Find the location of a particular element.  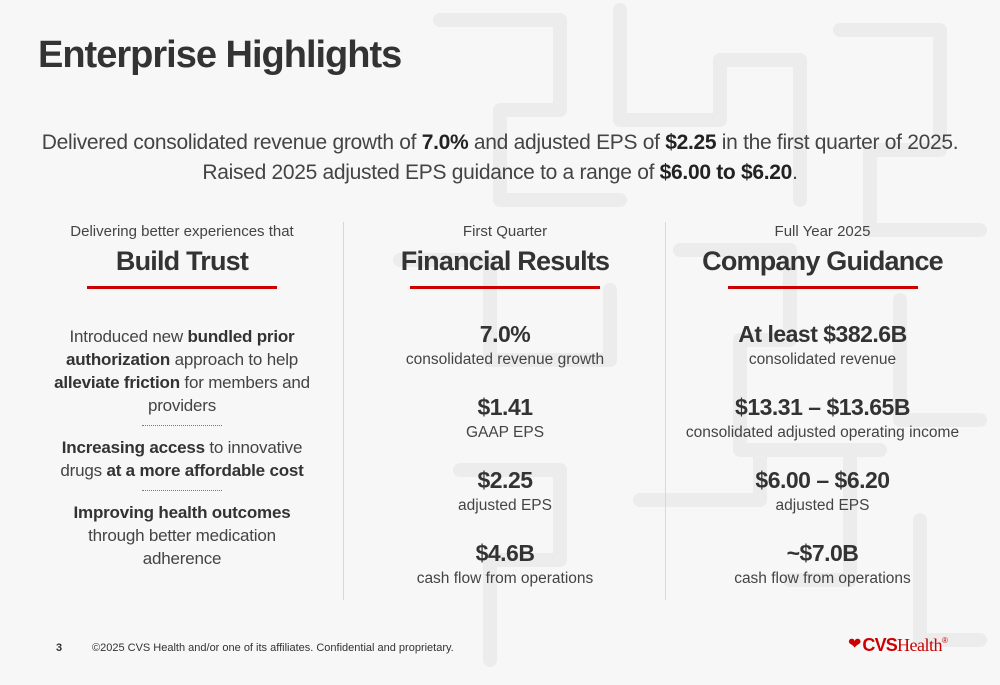

metric-value: $13.31 – $13.65B is located at coordinates (822, 407).